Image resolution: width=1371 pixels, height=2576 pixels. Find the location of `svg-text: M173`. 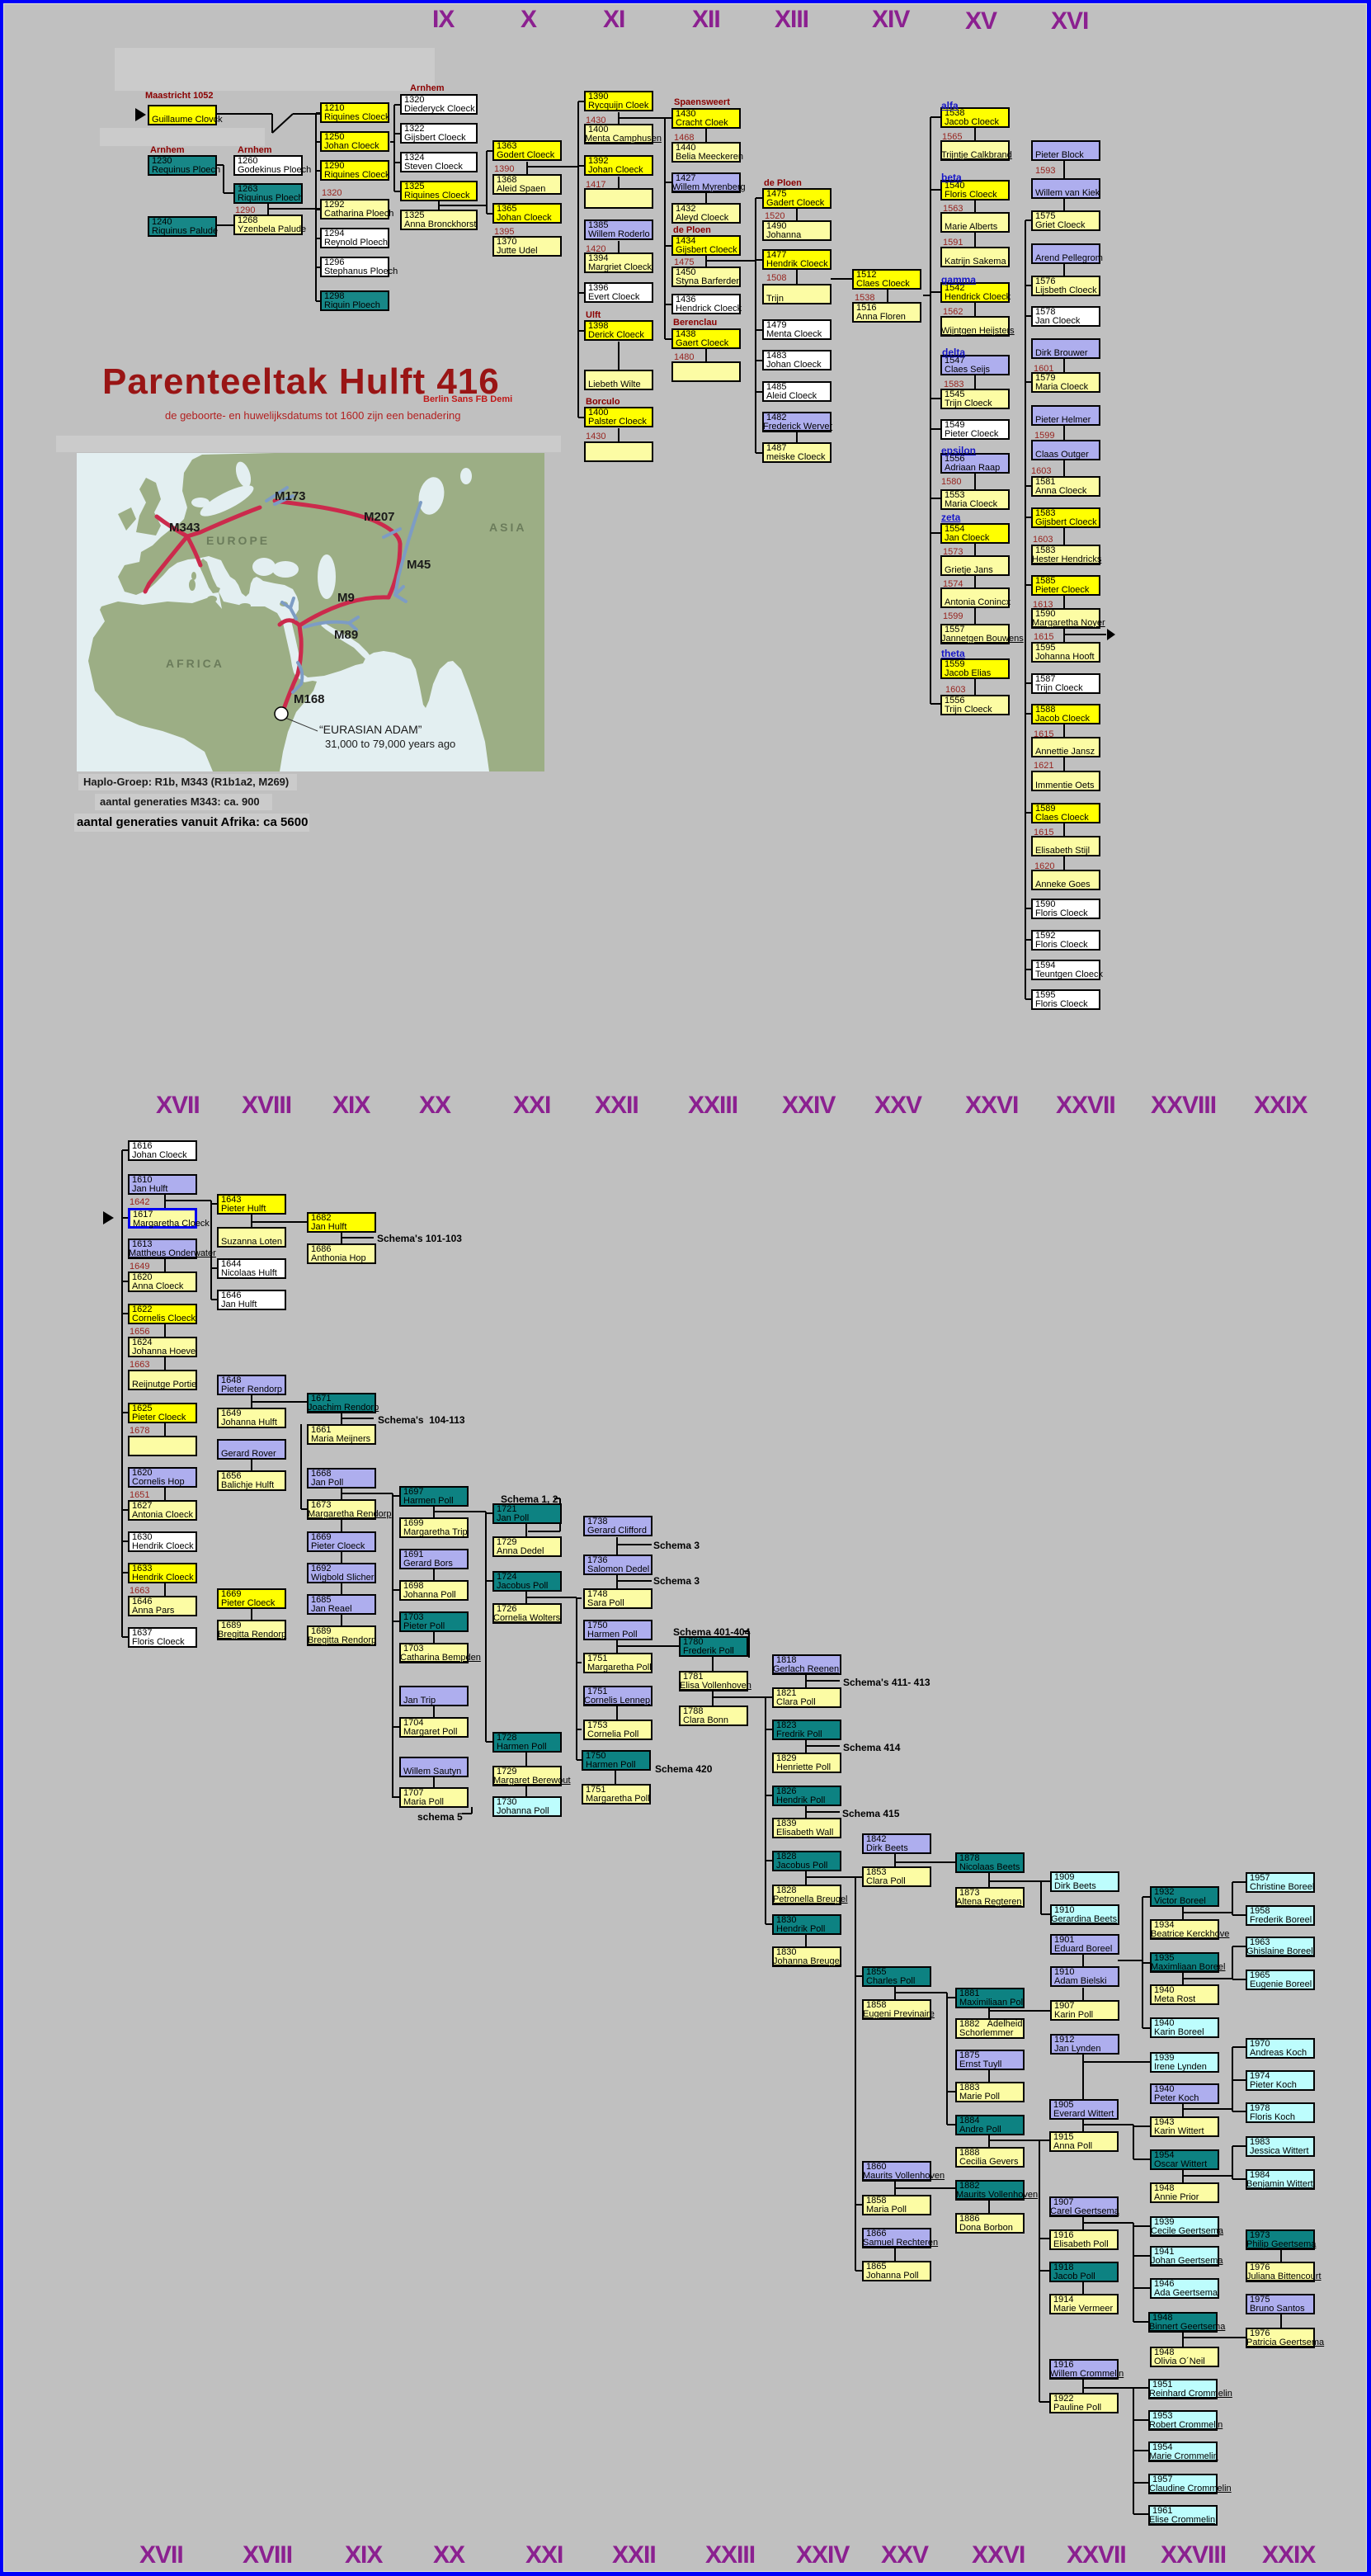

svg-text: M173 is located at coordinates (290, 496).